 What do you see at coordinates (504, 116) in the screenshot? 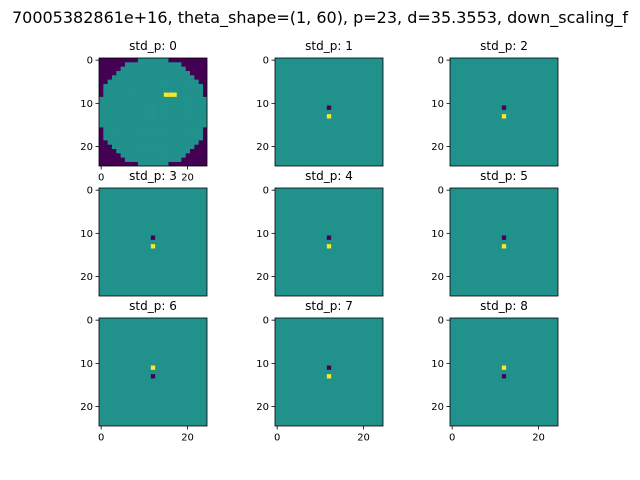
I see `heatmap-cell-high` at bounding box center [504, 116].